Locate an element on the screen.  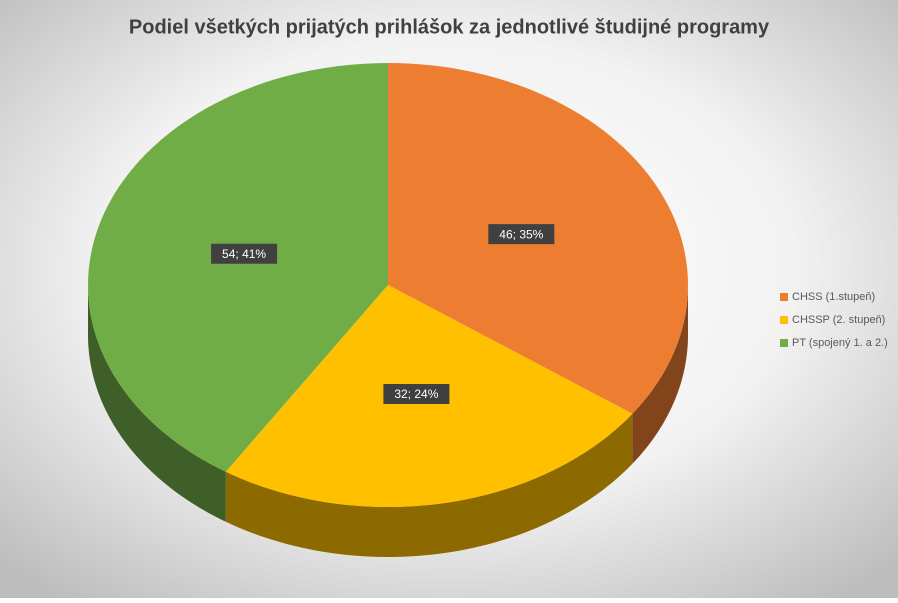
legend-label: PT (spojený 1. a 2.) is located at coordinates (840, 343).